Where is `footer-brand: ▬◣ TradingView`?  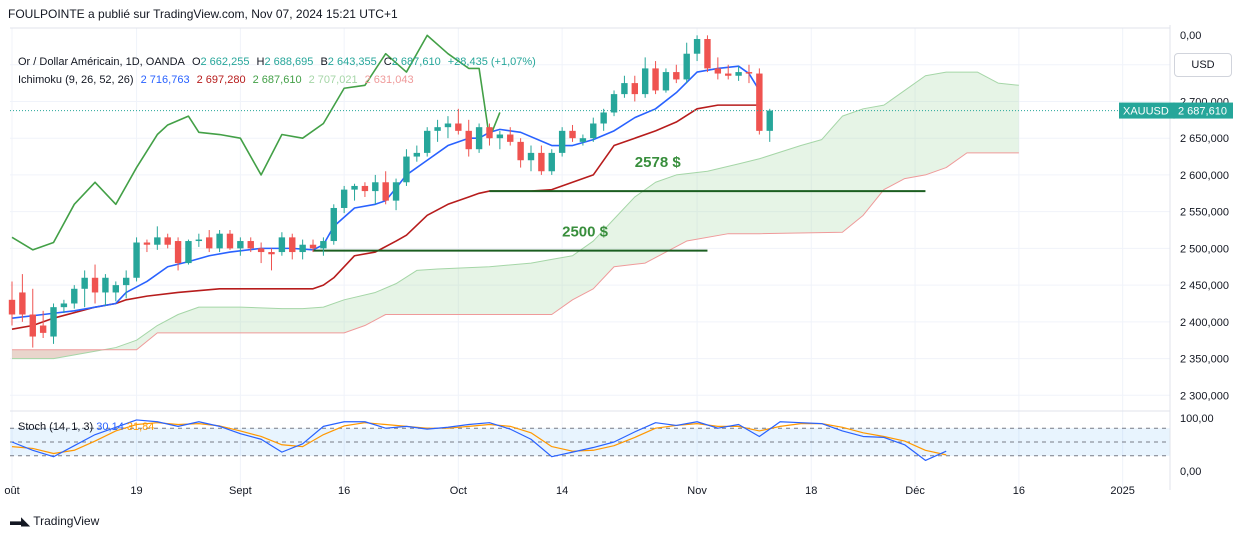
footer-brand: ▬◣ TradingView is located at coordinates (54, 521).